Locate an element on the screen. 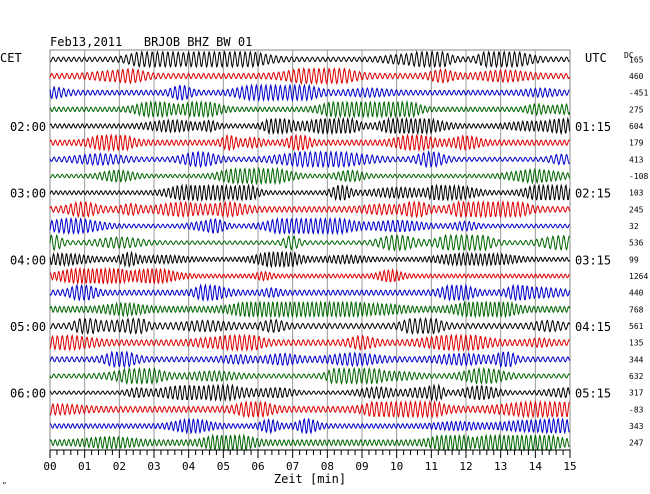 The height and width of the screenshot is (494, 650). left-hour-label: 06:00 is located at coordinates (28, 394).